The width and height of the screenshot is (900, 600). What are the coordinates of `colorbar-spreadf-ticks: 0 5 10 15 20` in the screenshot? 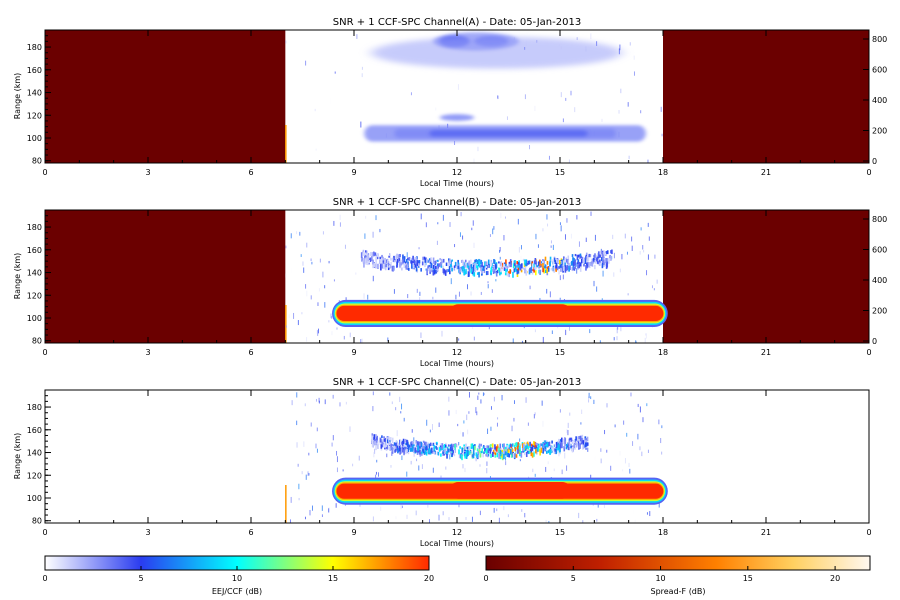 It's located at (661, 574).